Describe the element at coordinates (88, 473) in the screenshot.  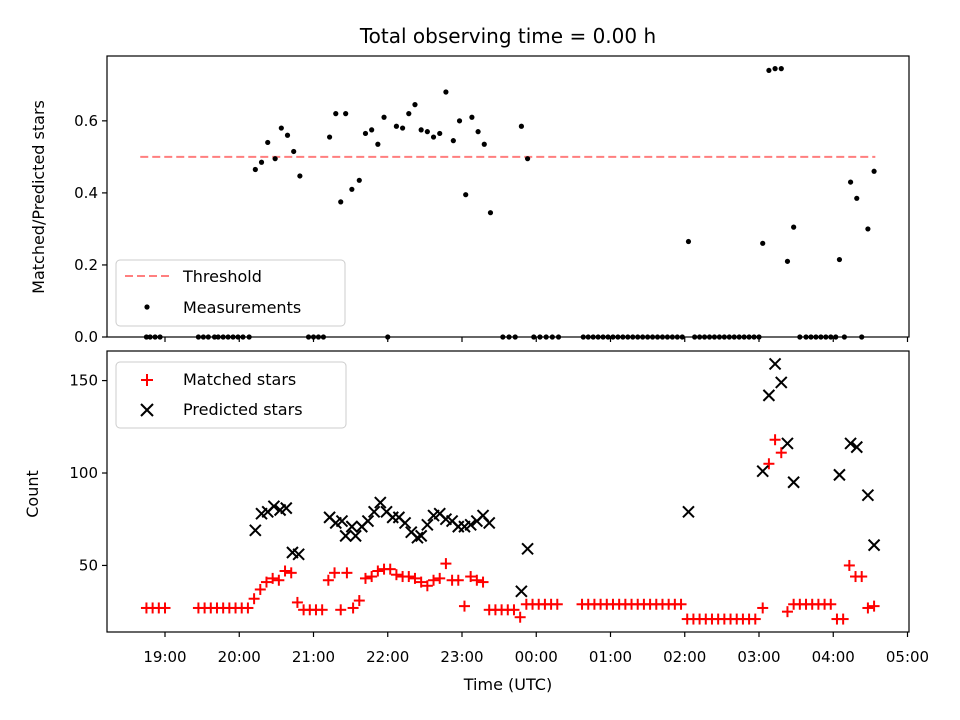
I see `bottom-y-axis: 50 100 150` at that location.